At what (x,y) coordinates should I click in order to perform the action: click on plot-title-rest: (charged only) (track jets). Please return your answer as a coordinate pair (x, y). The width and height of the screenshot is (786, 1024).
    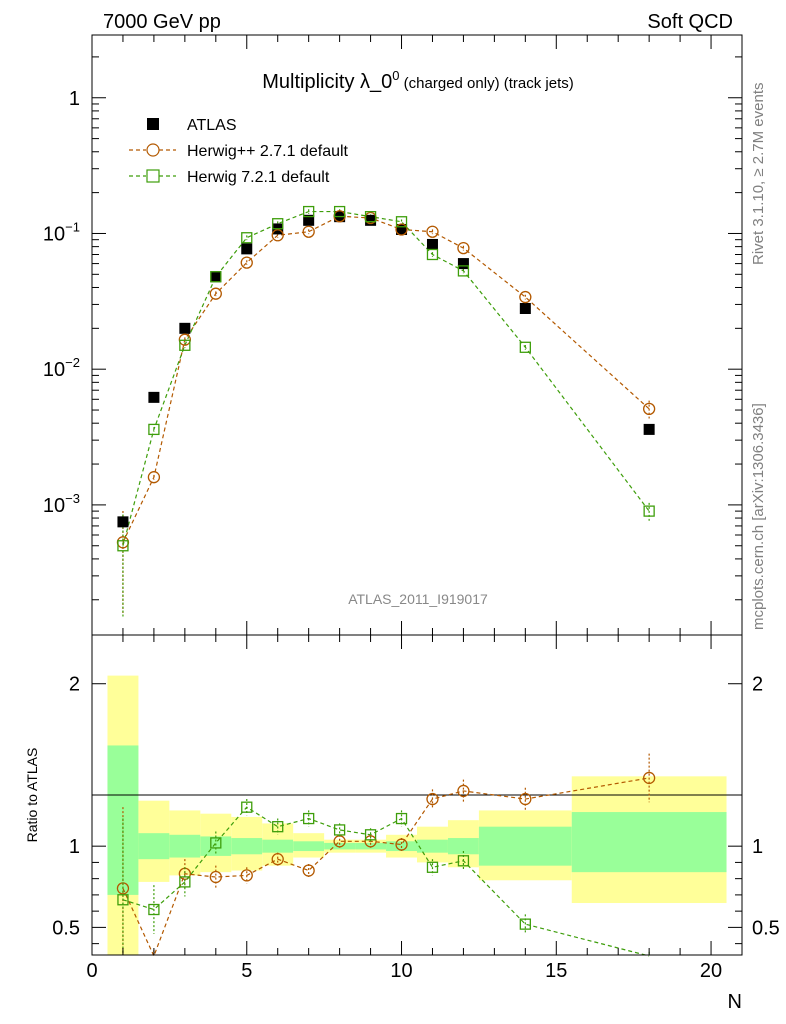
    Looking at the image, I should click on (487, 83).